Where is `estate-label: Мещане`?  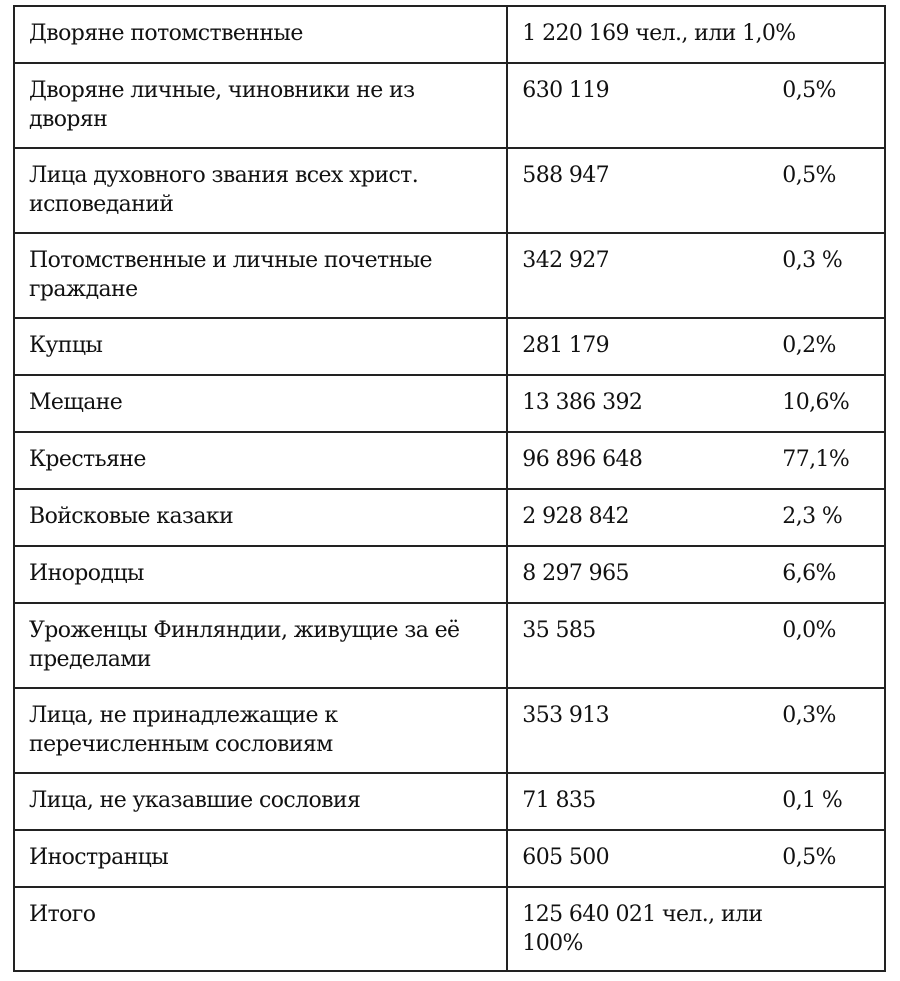
estate-label: Мещане is located at coordinates (260, 403).